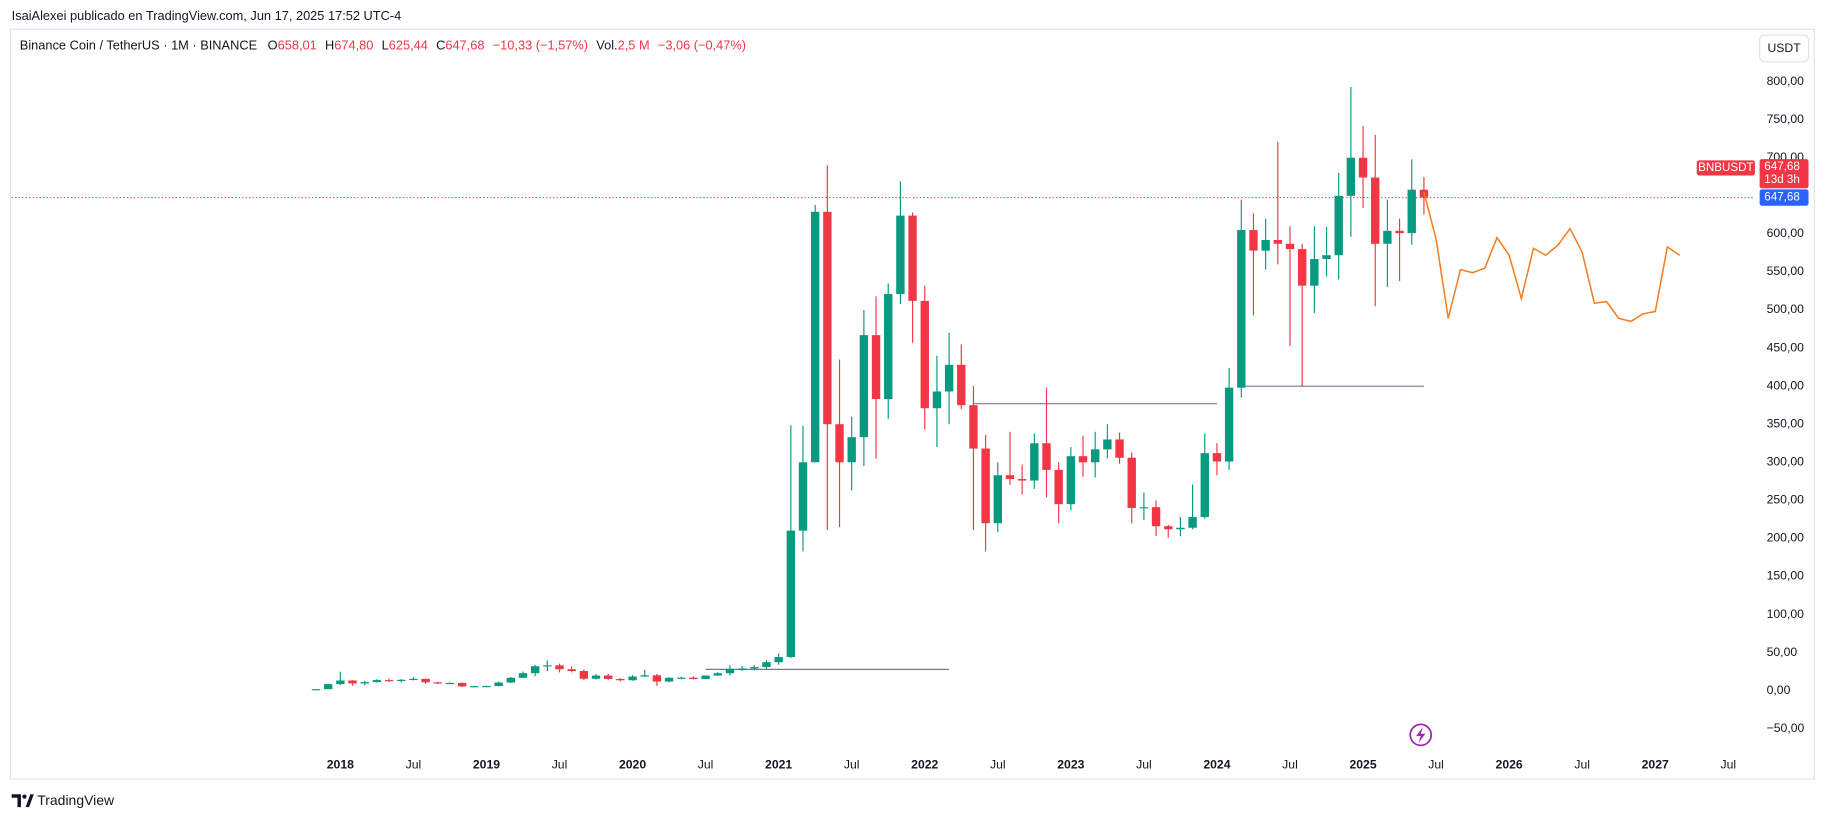 The image size is (1826, 820). Describe the element at coordinates (1786, 423) in the screenshot. I see `y-tick-label: 350,00` at that location.